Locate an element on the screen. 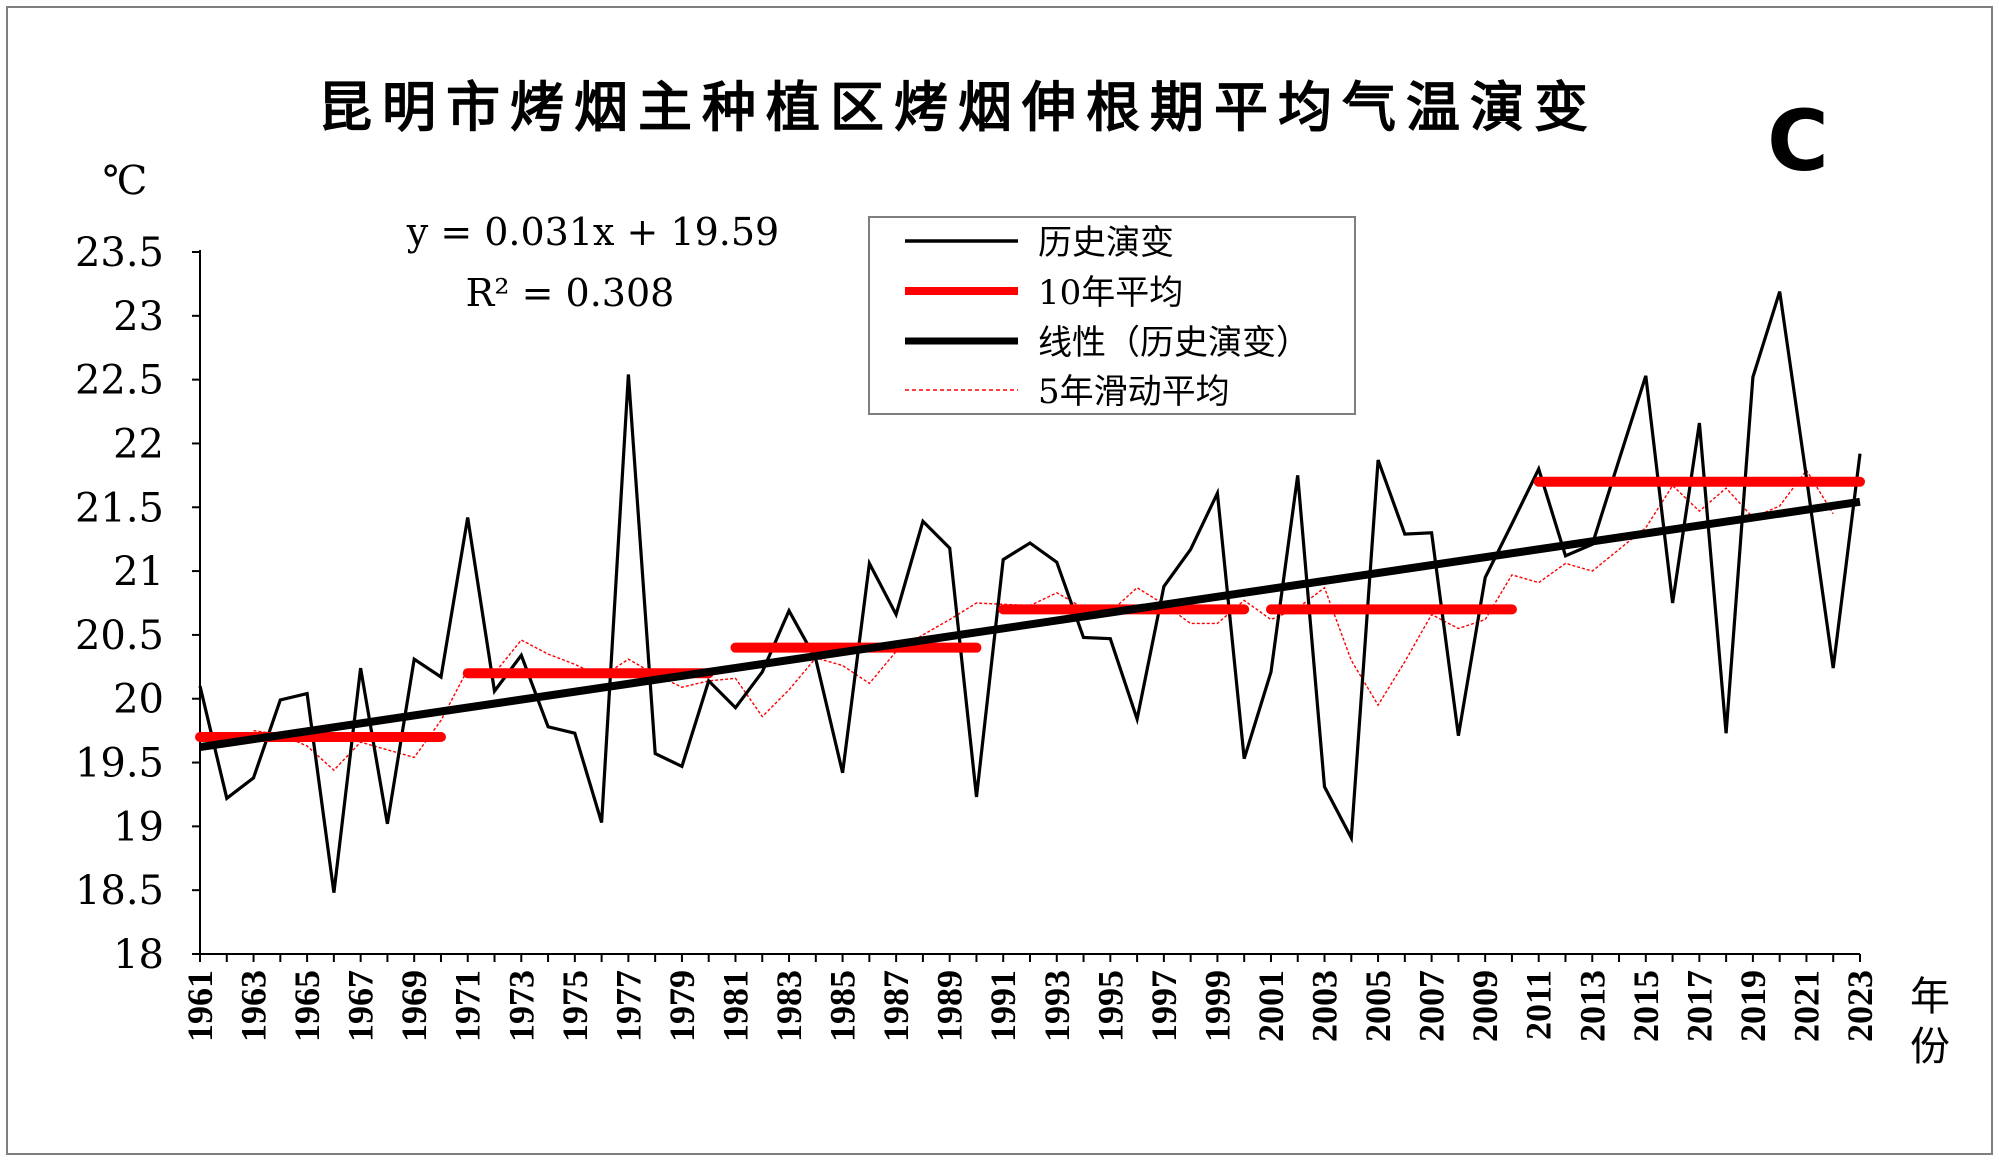 This screenshot has width=1999, height=1161. legend-label-history: 历史演变 is located at coordinates (1106, 243).